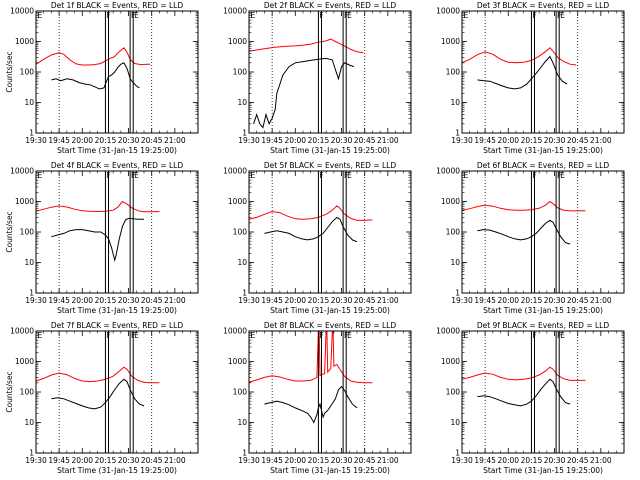 This screenshot has width=640, height=480. Describe the element at coordinates (117, 165) in the screenshot. I see `chart-title: Det 4f BLACK = Events, RED = LLD` at that location.